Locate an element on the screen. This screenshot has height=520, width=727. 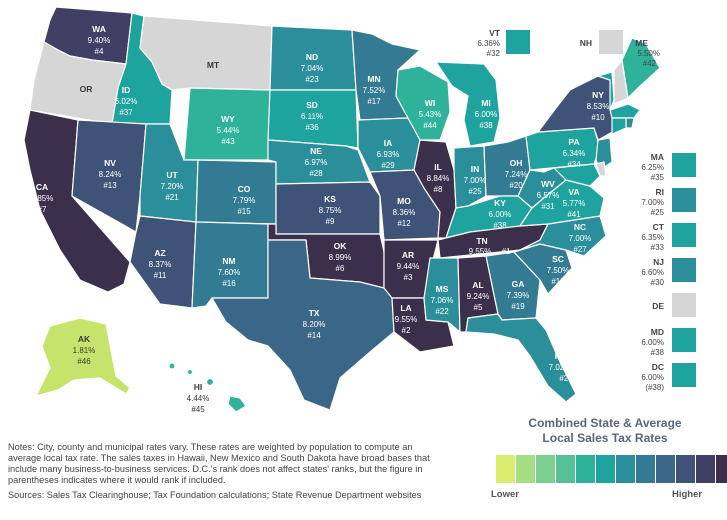
state-NJ is located at coordinates (604, 154).